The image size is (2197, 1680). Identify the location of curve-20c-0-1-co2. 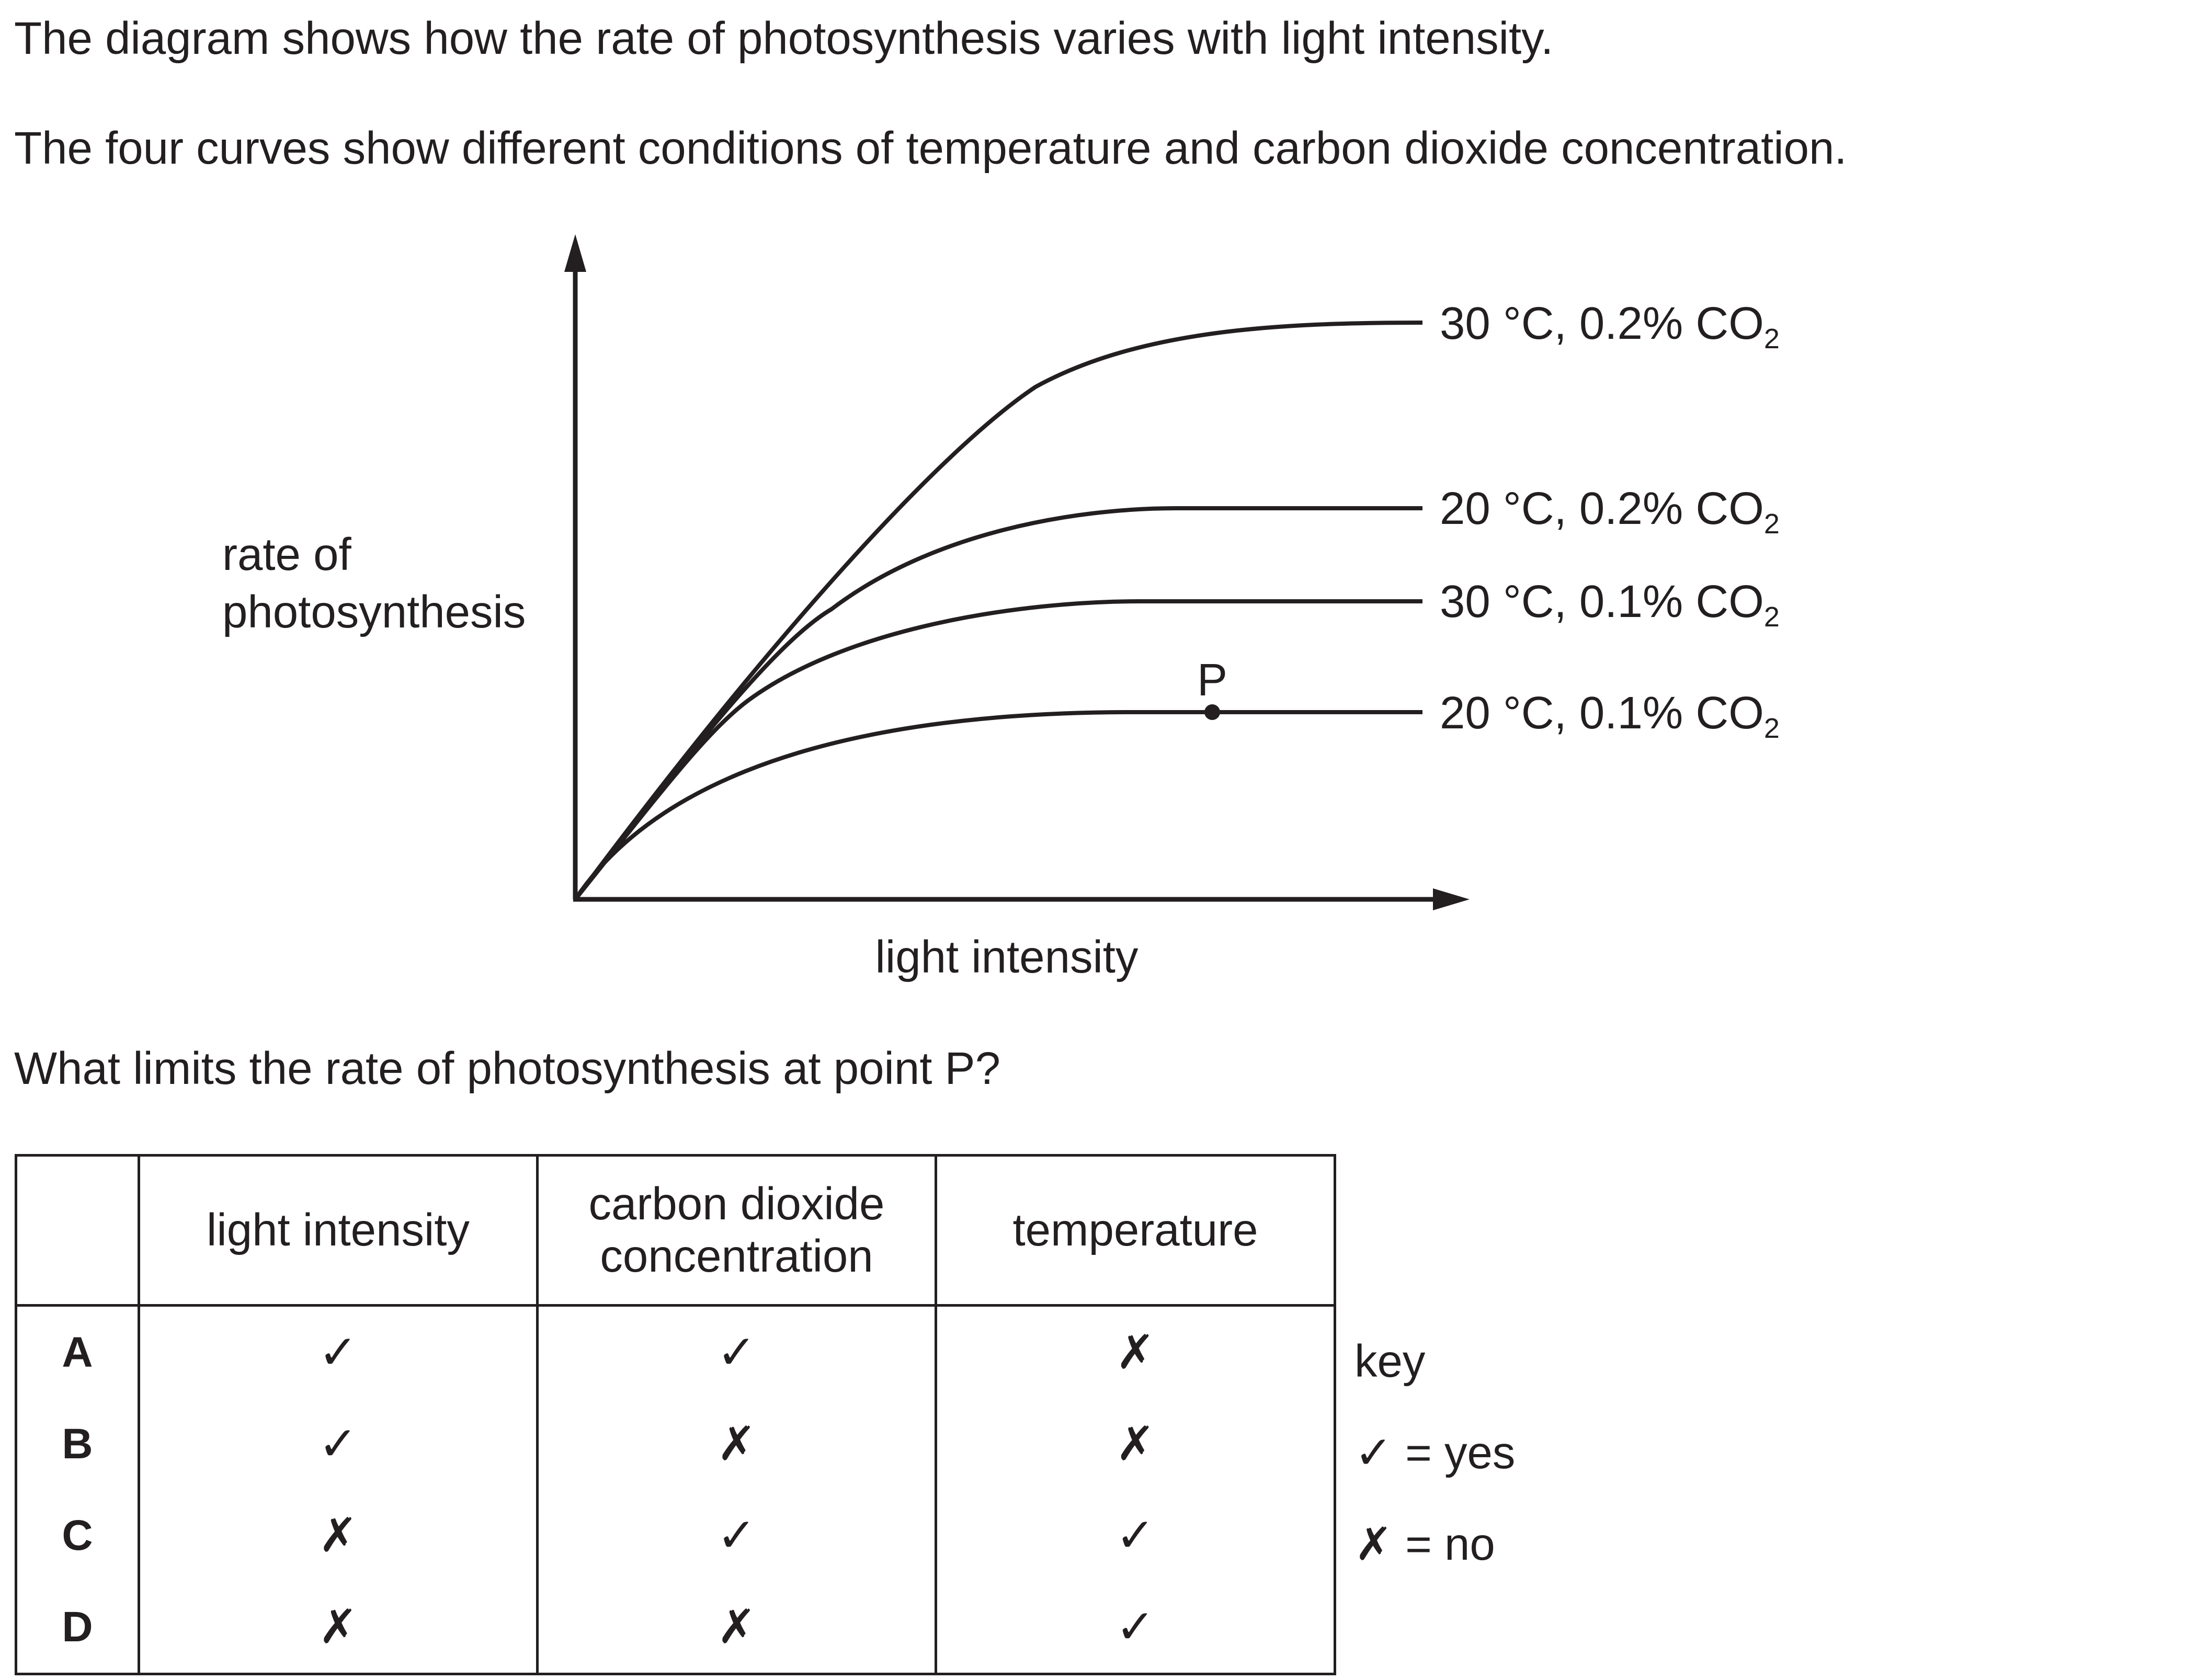
(998, 806).